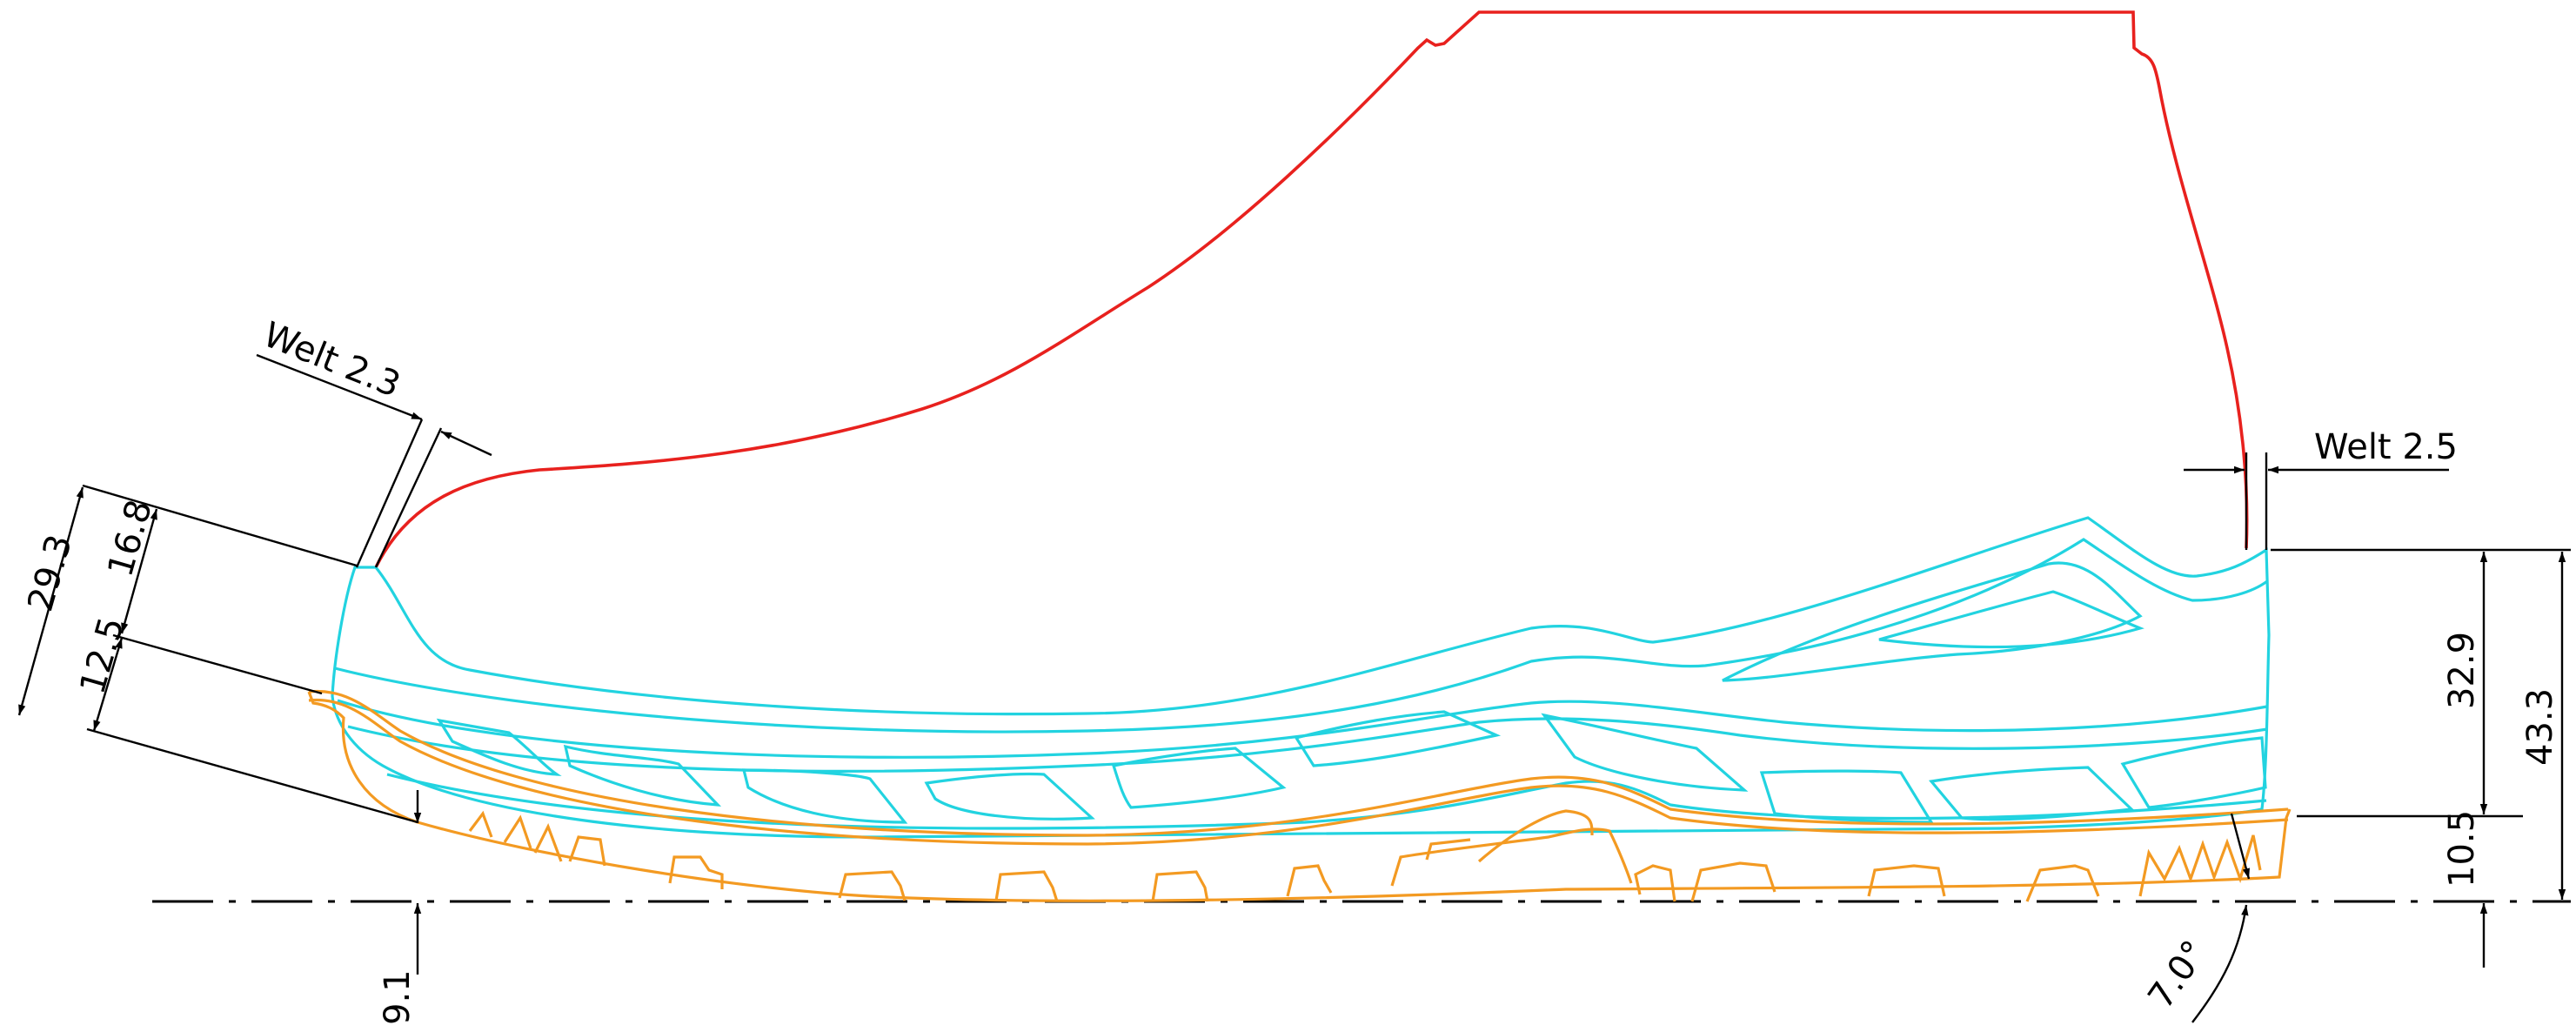 The image size is (2576, 1025). I want to click on toe-angle-leader, so click(2240, 846).